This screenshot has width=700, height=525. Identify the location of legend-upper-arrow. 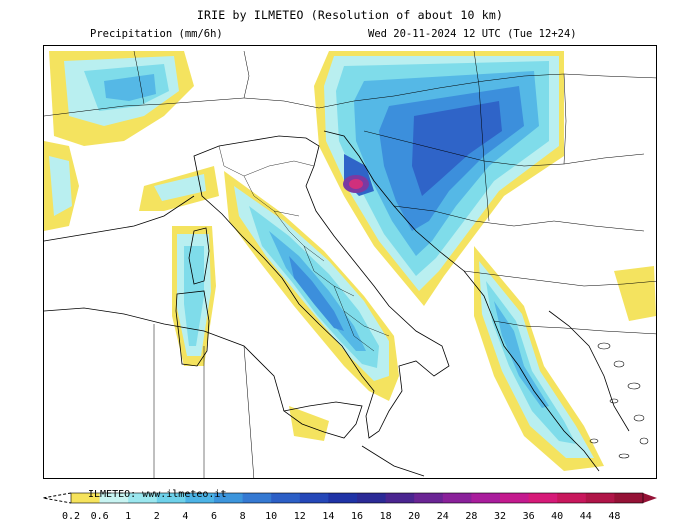
(650, 498).